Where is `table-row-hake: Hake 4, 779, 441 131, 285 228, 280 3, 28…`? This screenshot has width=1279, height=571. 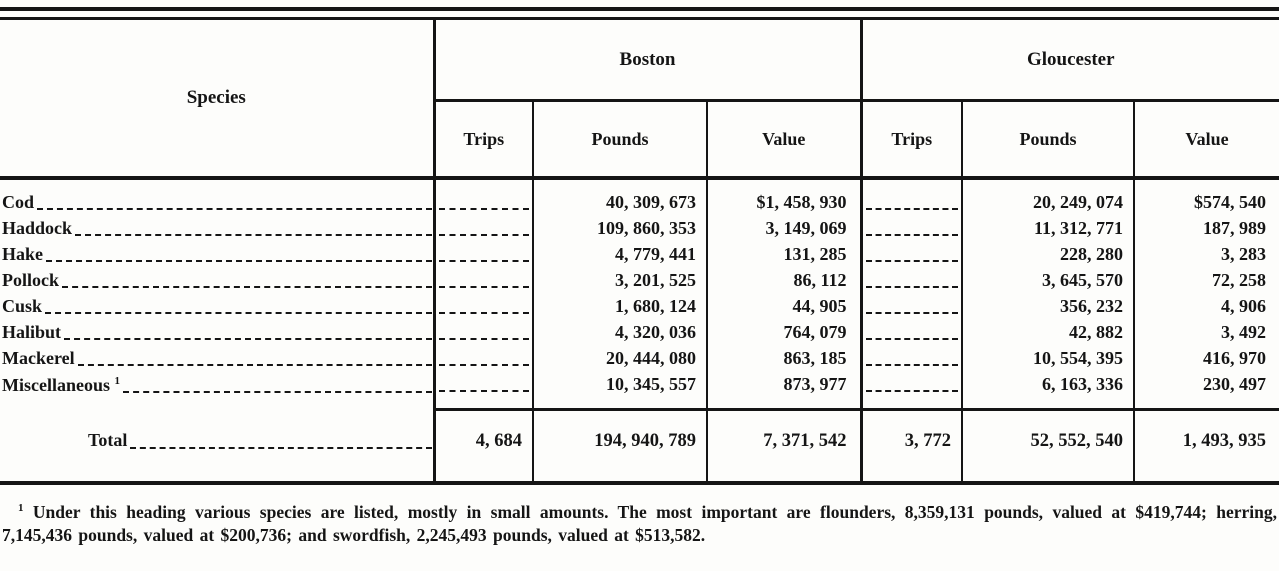 table-row-hake: Hake 4, 779, 441 131, 285 228, 280 3, 28… is located at coordinates (639, 254).